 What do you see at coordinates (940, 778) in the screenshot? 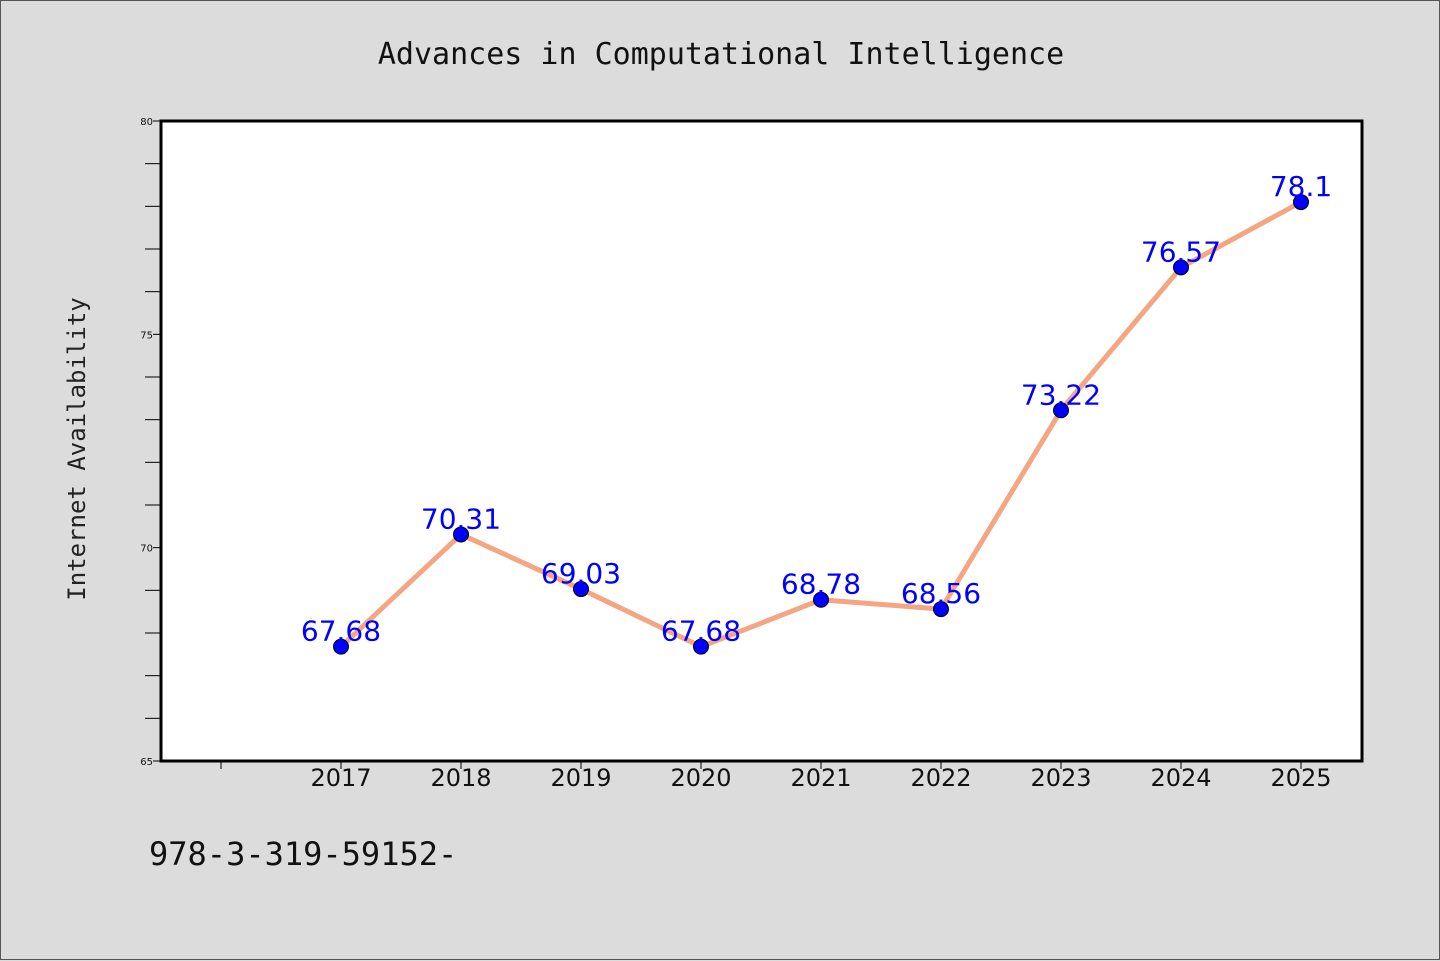
I see `x-tick-label: 2022` at bounding box center [940, 778].